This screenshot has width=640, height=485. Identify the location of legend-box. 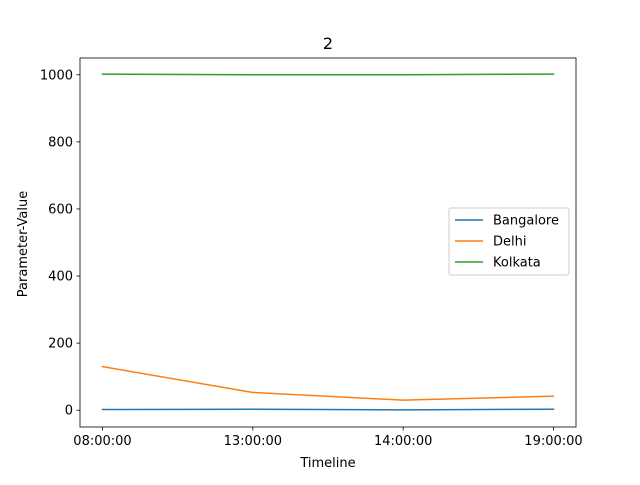
(509, 241).